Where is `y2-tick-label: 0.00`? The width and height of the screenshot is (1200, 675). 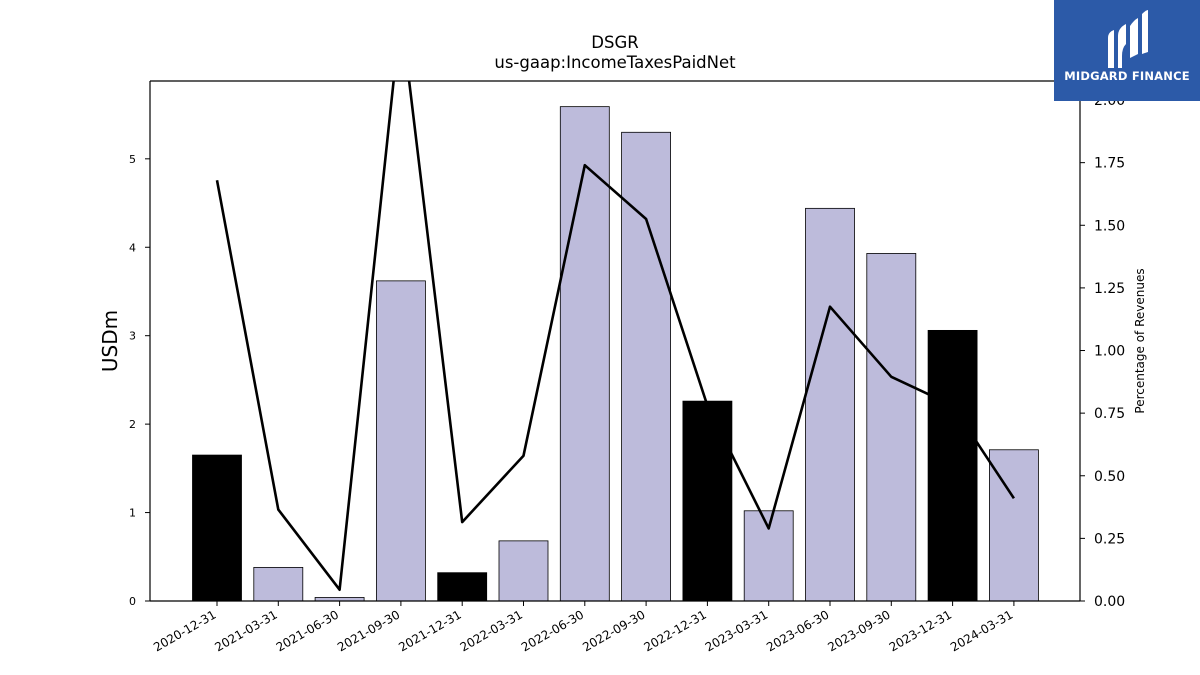
y2-tick-label: 0.00 is located at coordinates (1109, 602).